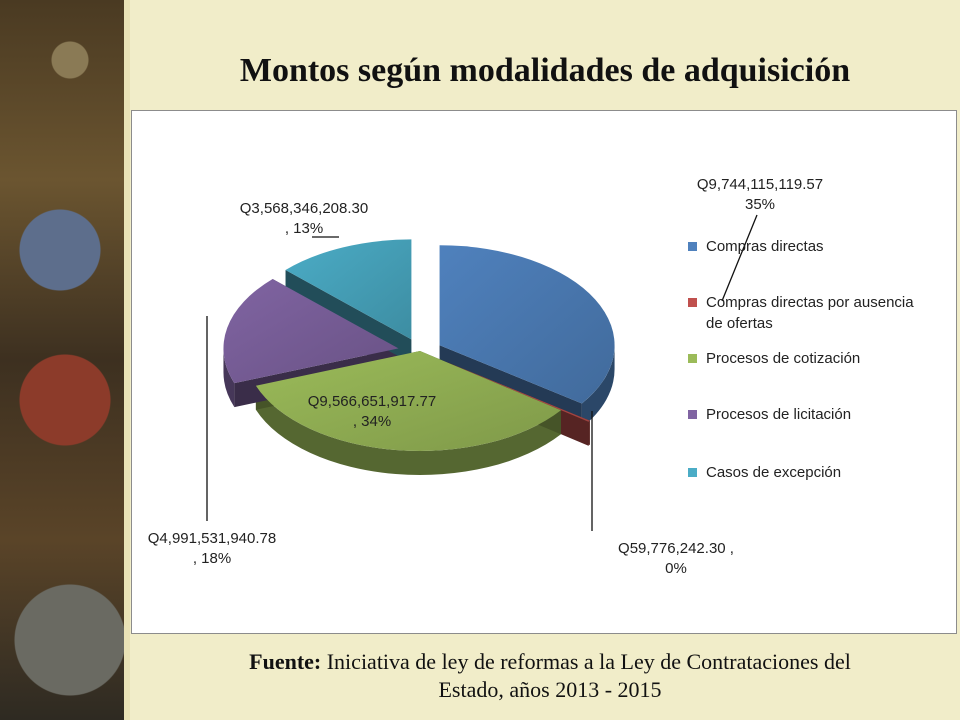 This screenshot has width=960, height=720. I want to click on legend-item-procesos-de-cotizacion: Procesos de cotización, so click(774, 358).